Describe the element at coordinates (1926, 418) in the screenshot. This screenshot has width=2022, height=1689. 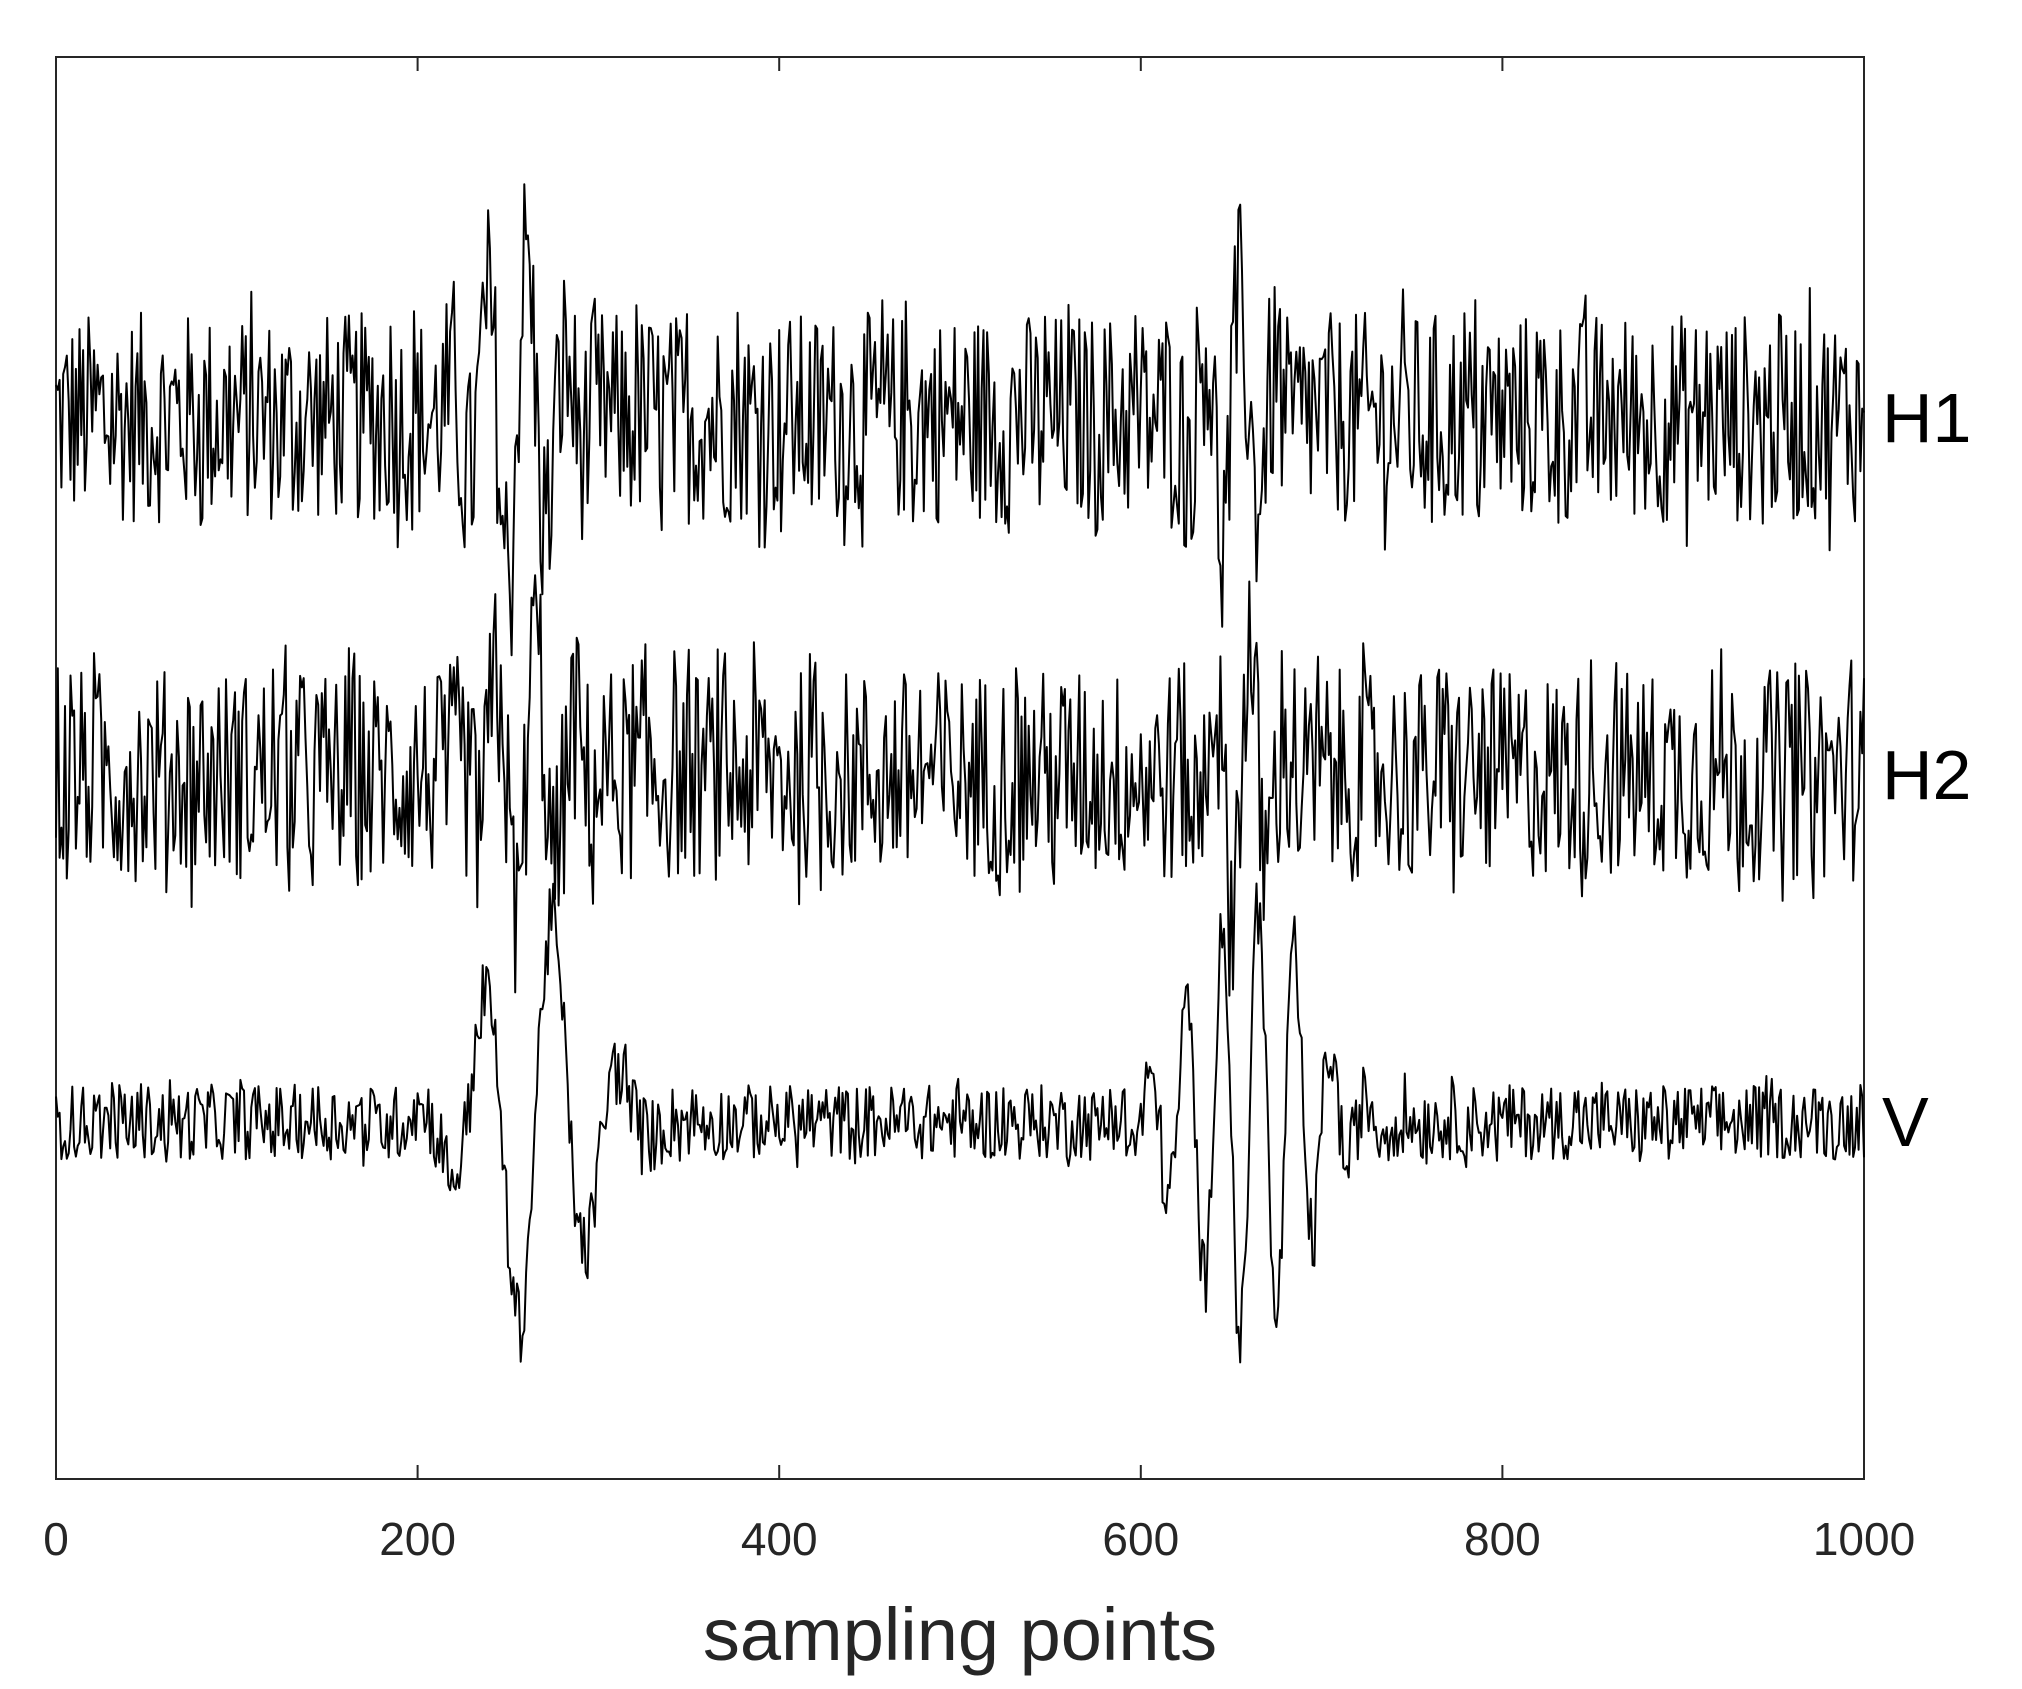
I see `trace-label-h1: H1` at that location.